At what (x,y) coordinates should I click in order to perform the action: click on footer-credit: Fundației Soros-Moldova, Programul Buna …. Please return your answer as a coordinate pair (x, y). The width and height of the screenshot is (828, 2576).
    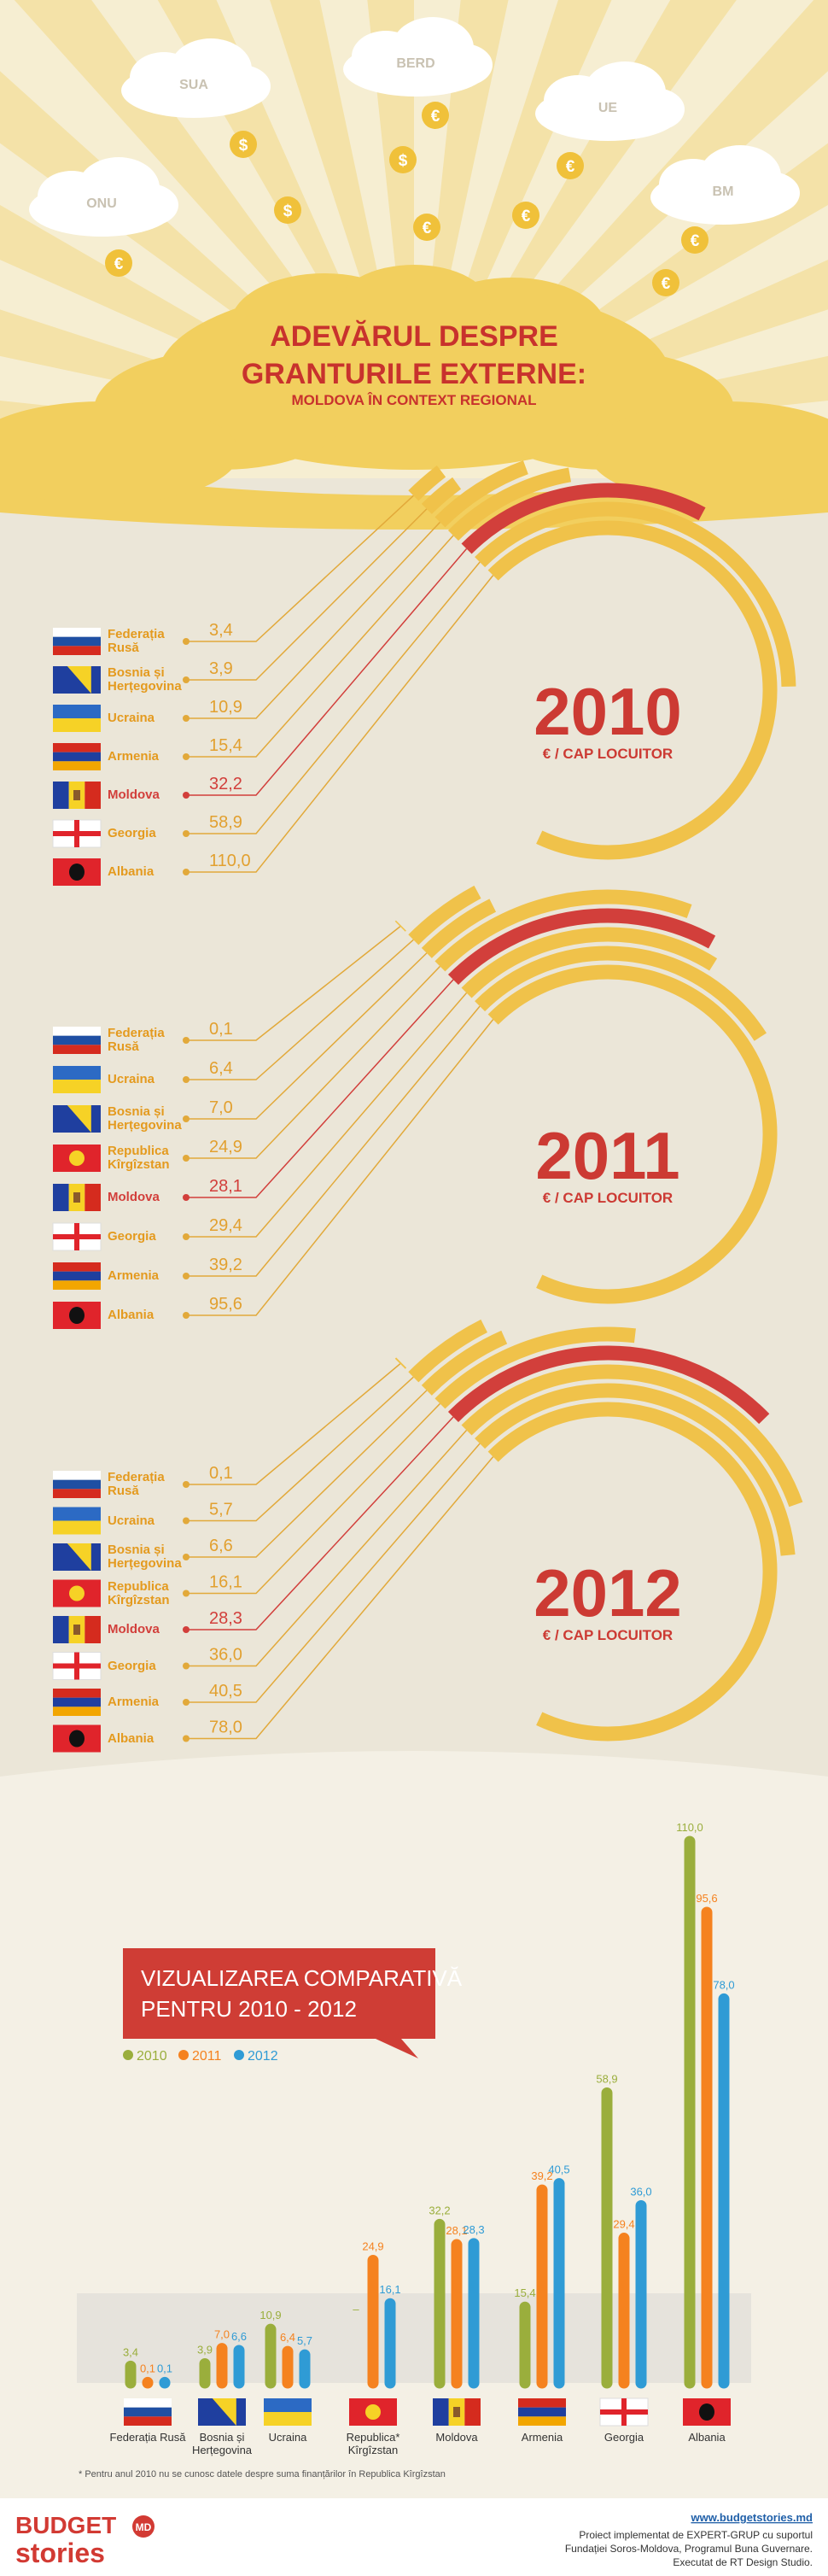
    Looking at the image, I should click on (689, 2549).